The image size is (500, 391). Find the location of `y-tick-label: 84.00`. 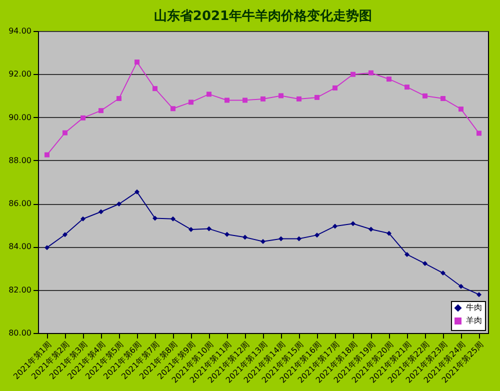

y-tick-label: 84.00 is located at coordinates (20, 247).